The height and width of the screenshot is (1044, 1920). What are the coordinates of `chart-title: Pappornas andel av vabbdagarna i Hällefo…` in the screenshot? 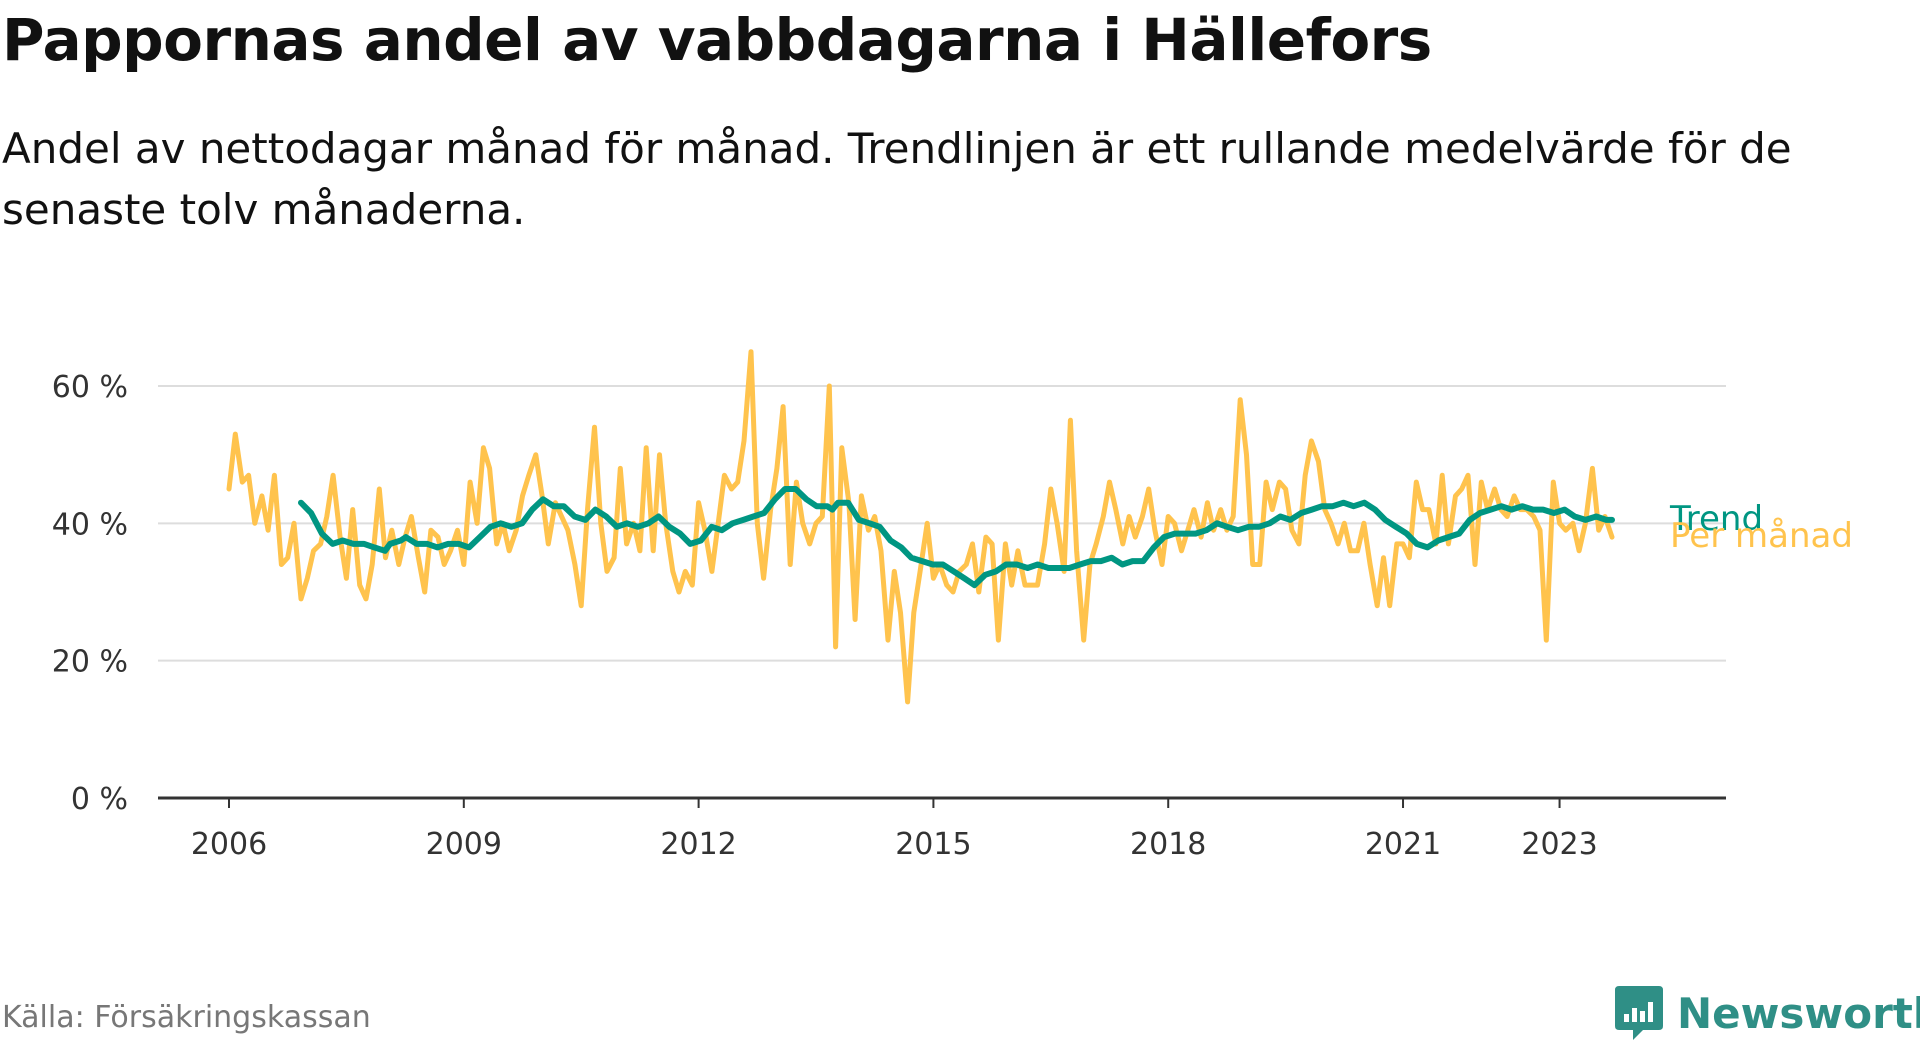 It's located at (717, 40).